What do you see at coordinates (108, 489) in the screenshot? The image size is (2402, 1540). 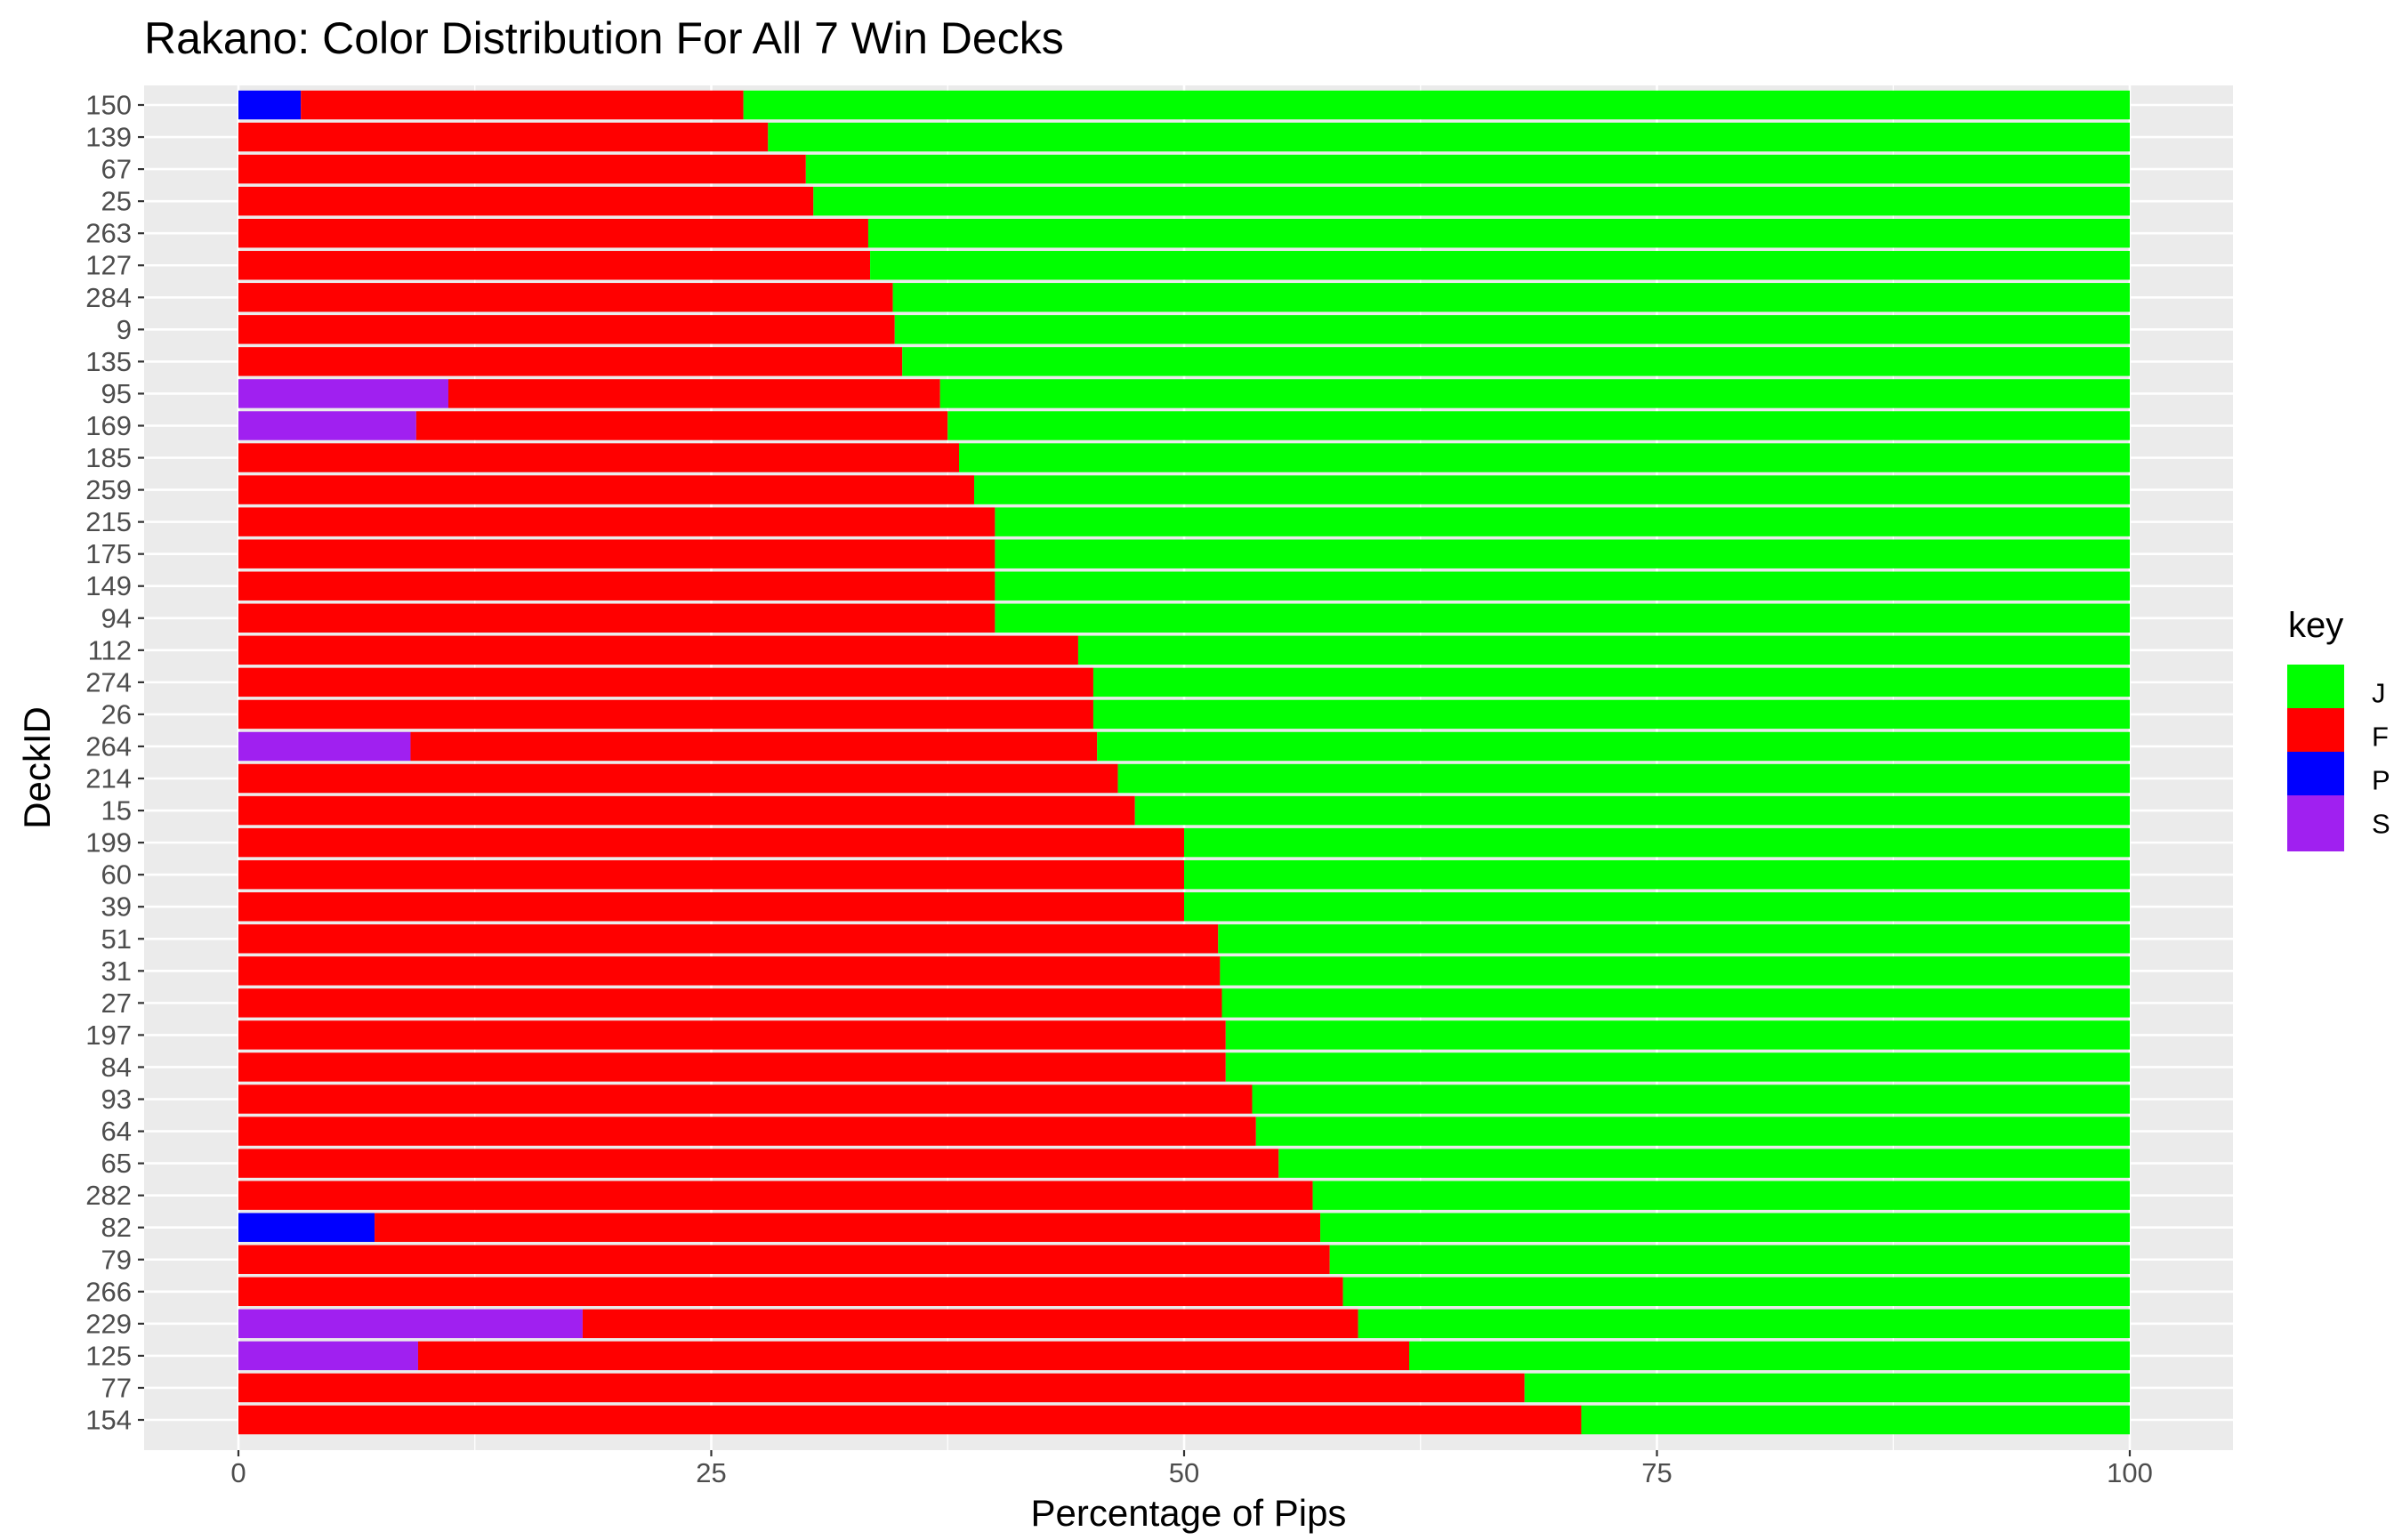 I see `y-tick-label: 259` at bounding box center [108, 489].